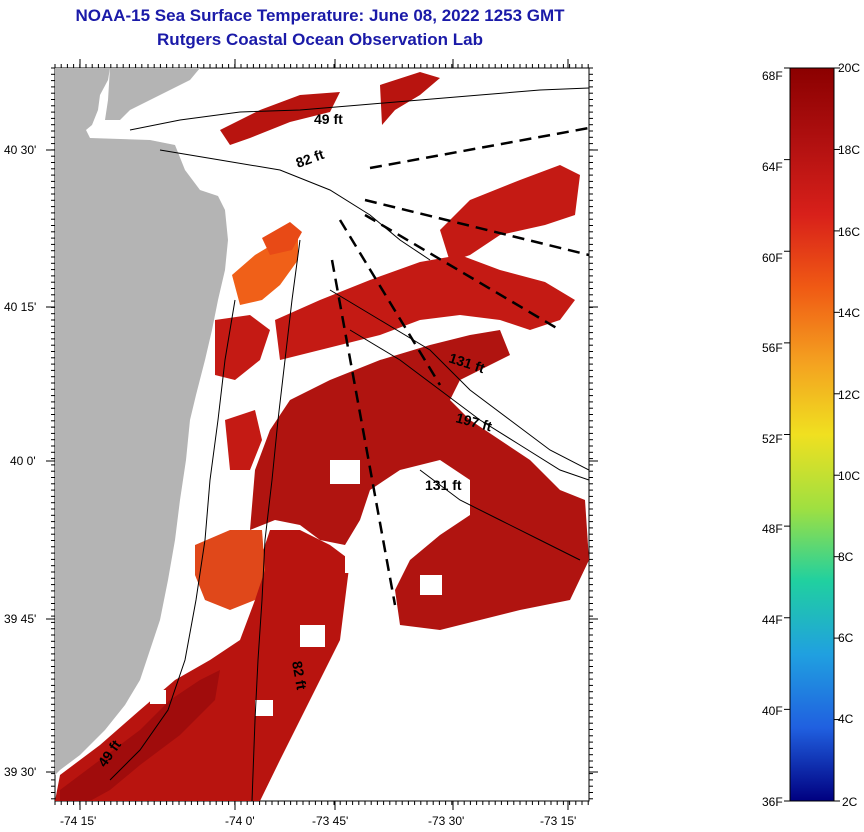 Image resolution: width=864 pixels, height=832 pixels. I want to click on contour-49ft, so click(359, 109).